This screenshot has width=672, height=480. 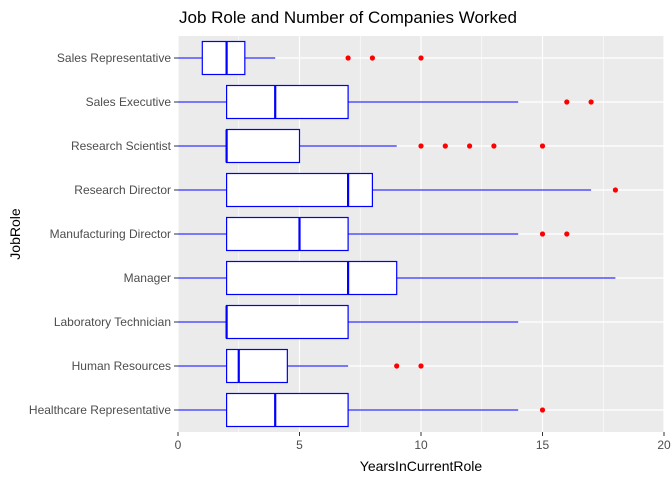 What do you see at coordinates (100, 410) in the screenshot?
I see `y-tick-label: Healthcare Representative` at bounding box center [100, 410].